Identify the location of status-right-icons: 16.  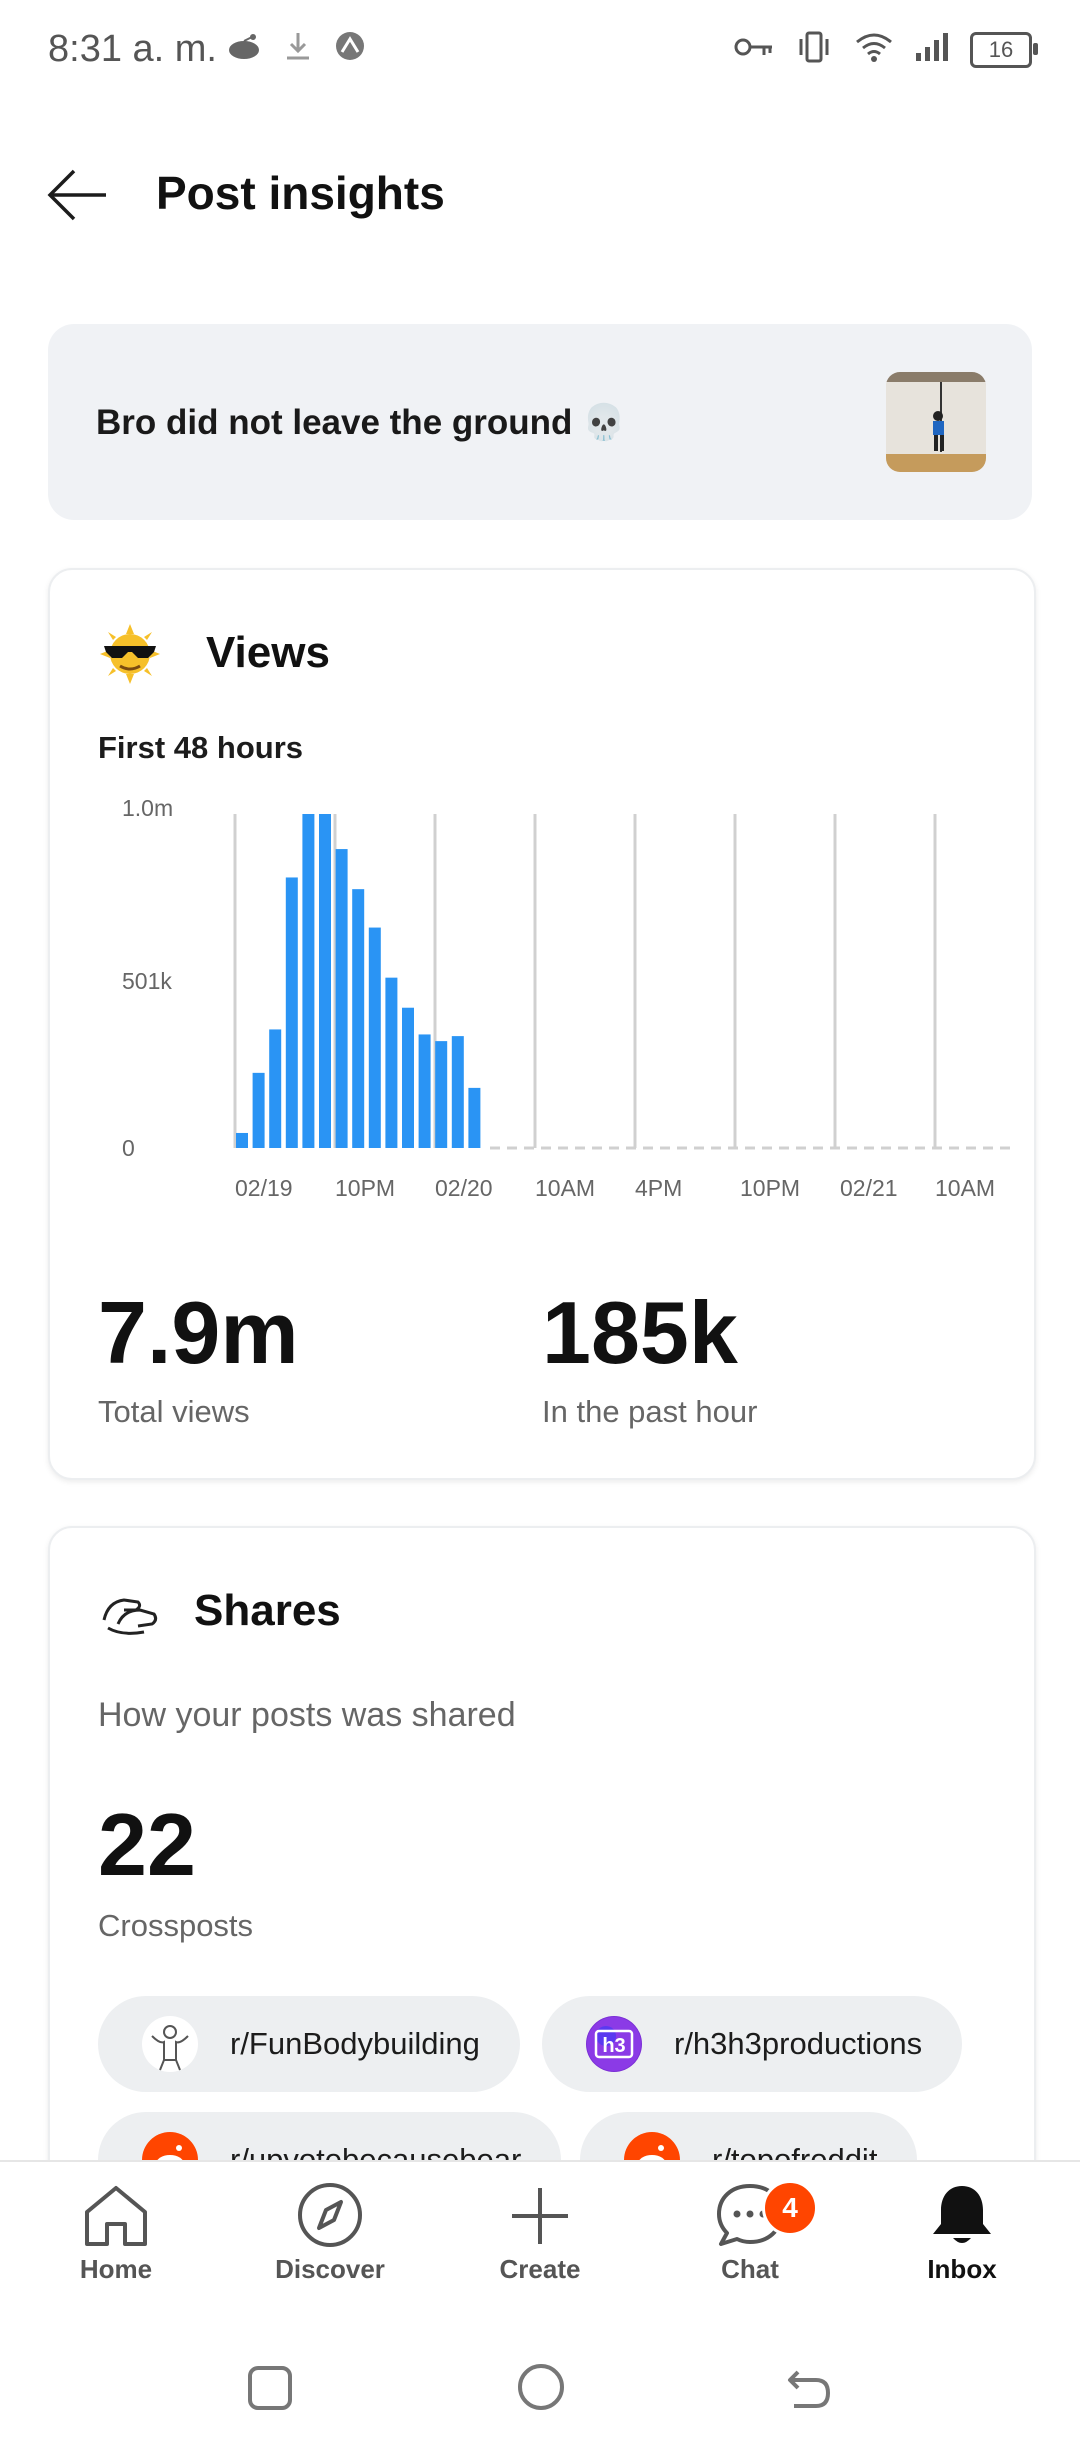
(886, 49).